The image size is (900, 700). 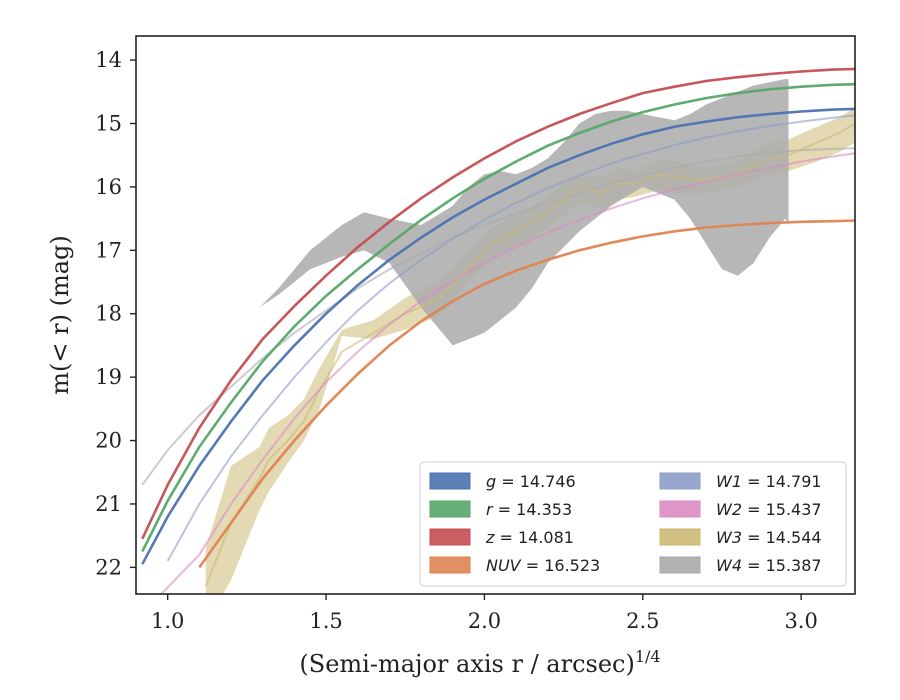 What do you see at coordinates (642, 621) in the screenshot?
I see `x-tick-label: 2.5` at bounding box center [642, 621].